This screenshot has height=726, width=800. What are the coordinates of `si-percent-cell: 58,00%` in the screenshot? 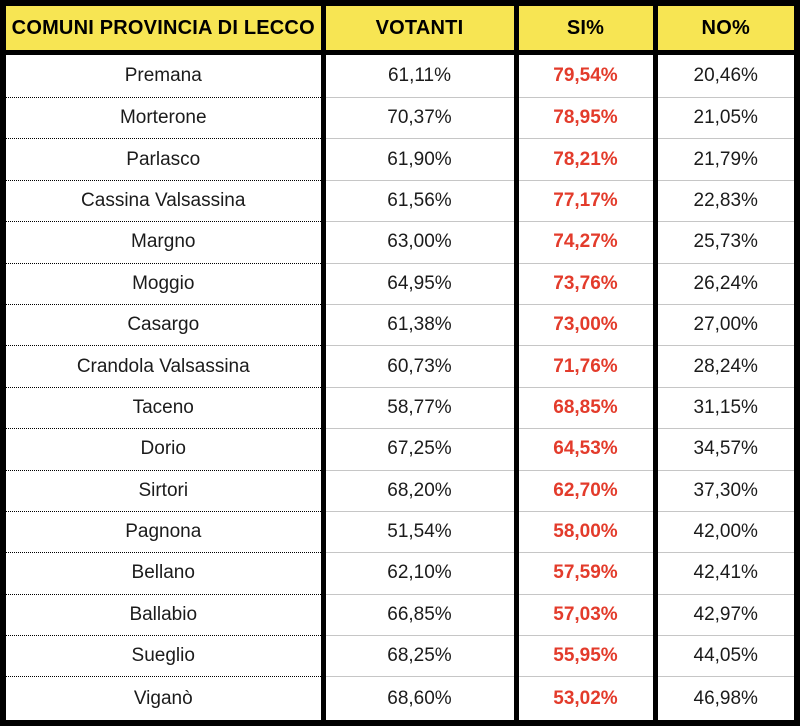 It's located at (587, 532).